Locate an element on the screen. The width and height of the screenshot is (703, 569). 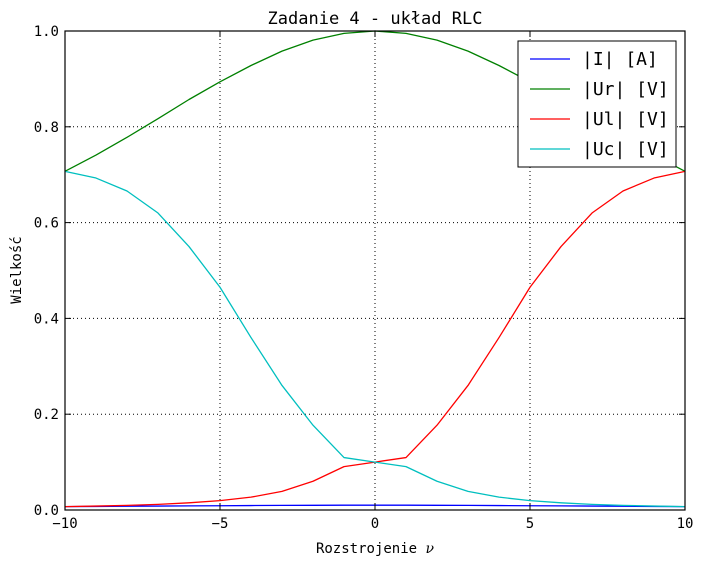
y-tick-label: 0.8 is located at coordinates (46, 128).